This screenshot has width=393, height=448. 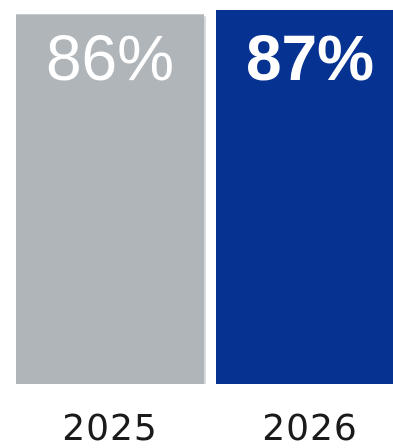 What do you see at coordinates (110, 58) in the screenshot?
I see `value-label-2025: 86%` at bounding box center [110, 58].